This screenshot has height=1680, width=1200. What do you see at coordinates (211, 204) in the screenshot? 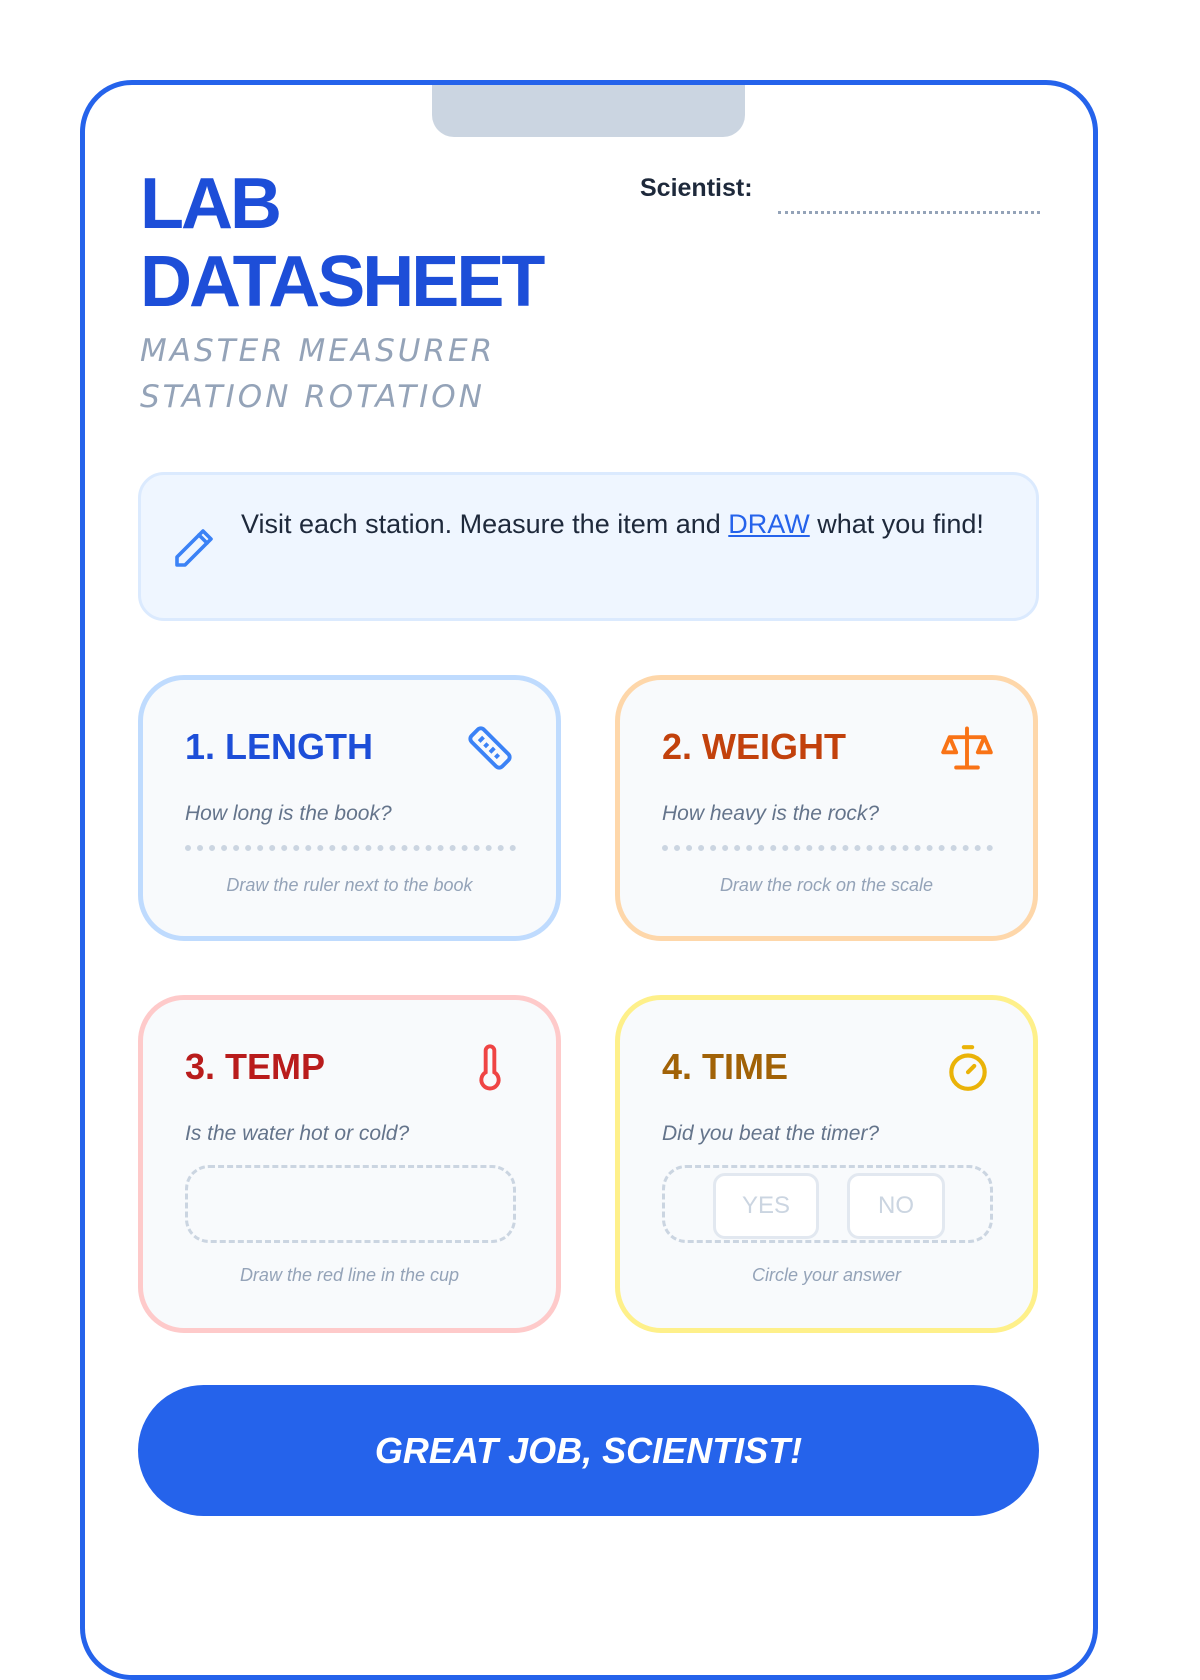
I see `title-line-1: LAB` at bounding box center [211, 204].